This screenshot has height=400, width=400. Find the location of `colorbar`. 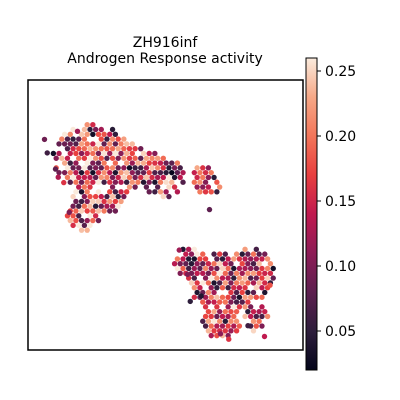

colorbar is located at coordinates (311, 214).